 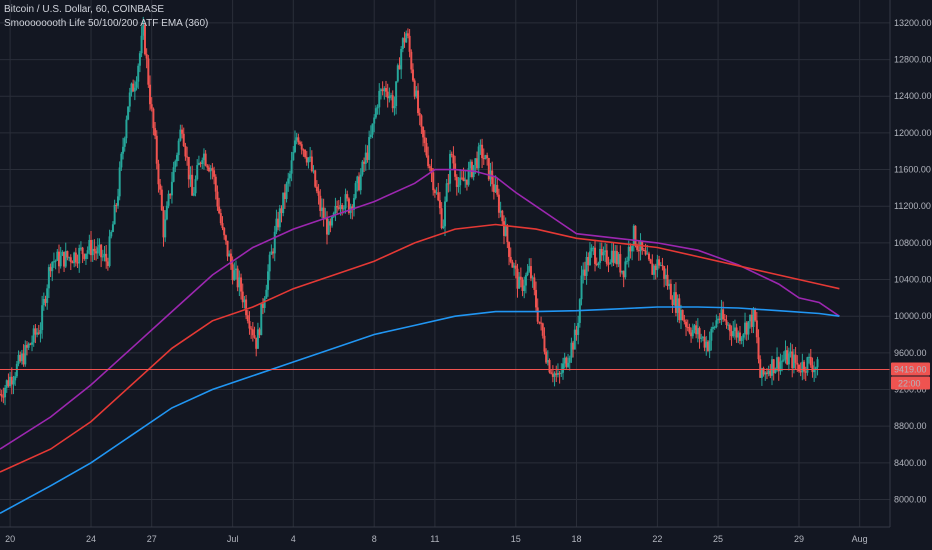 I want to click on time-tick-label: Jul, so click(x=233, y=539).